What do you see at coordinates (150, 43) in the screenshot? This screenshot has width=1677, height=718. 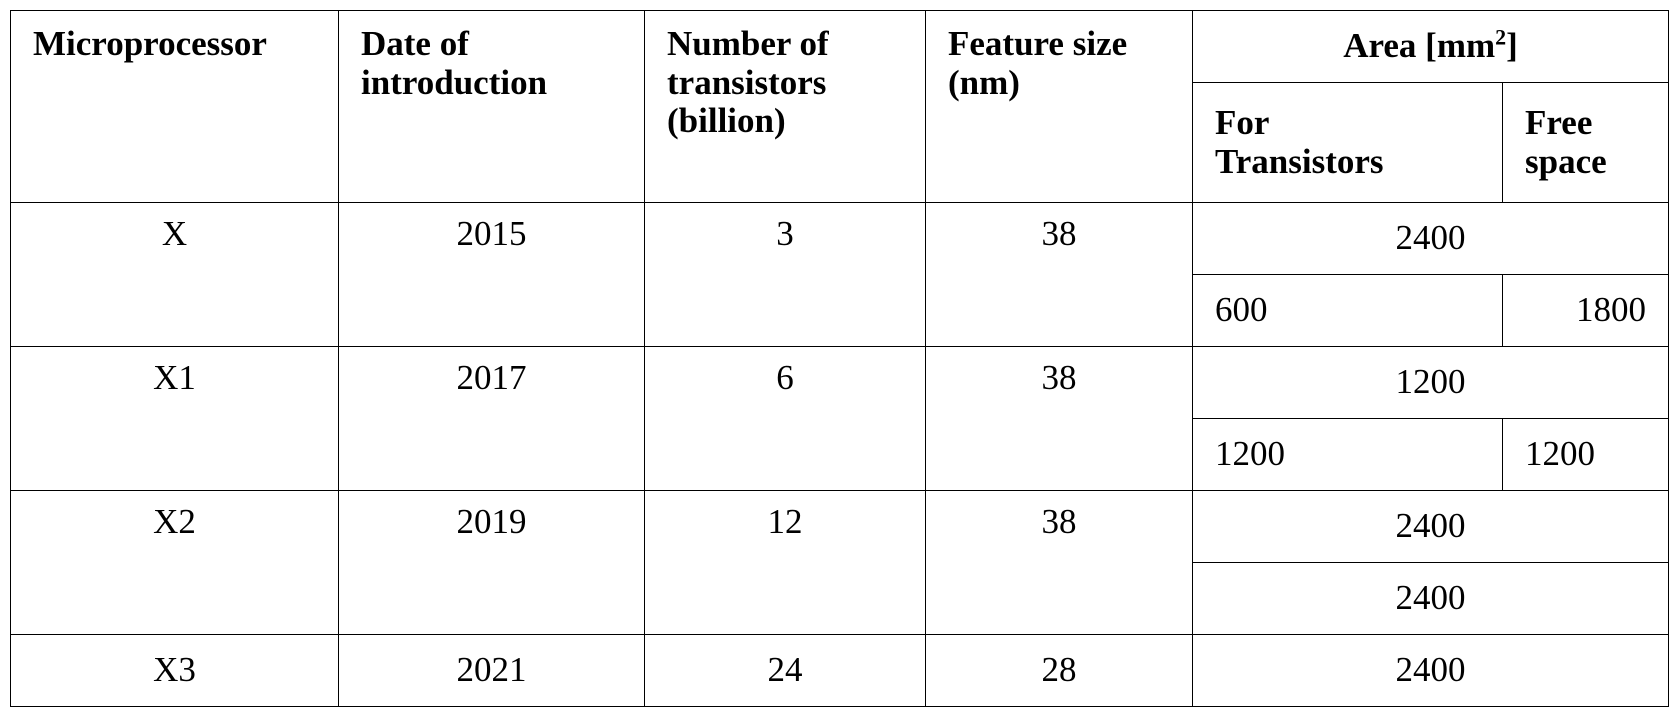 I see `header-microprocessor-text: Microprocessor` at bounding box center [150, 43].